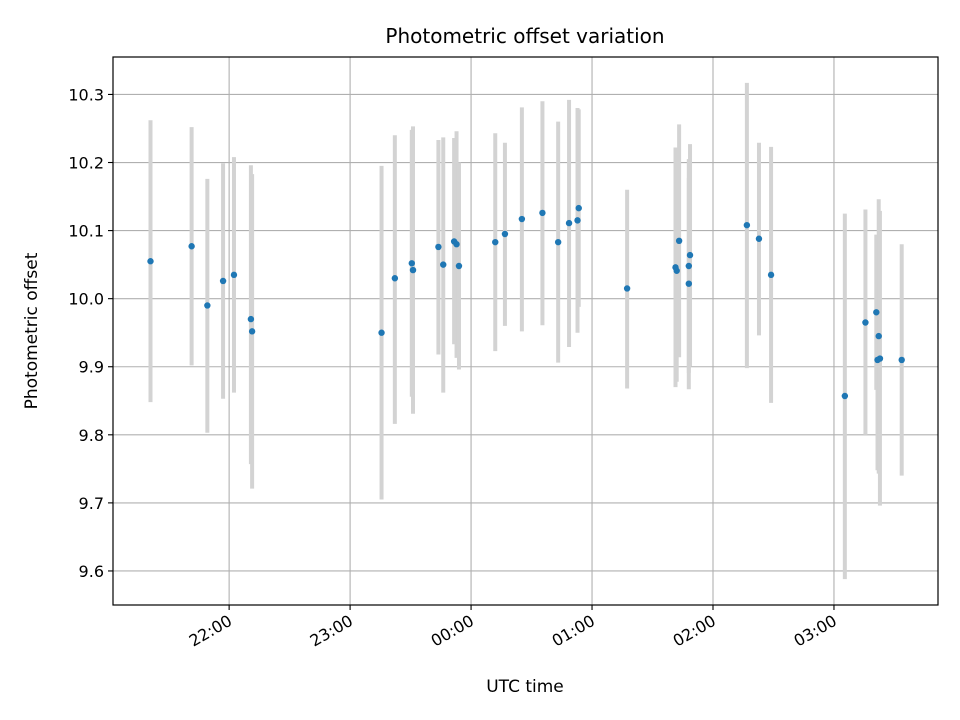  Describe the element at coordinates (210, 631) in the screenshot. I see `x-tick-label: 22:00` at that location.